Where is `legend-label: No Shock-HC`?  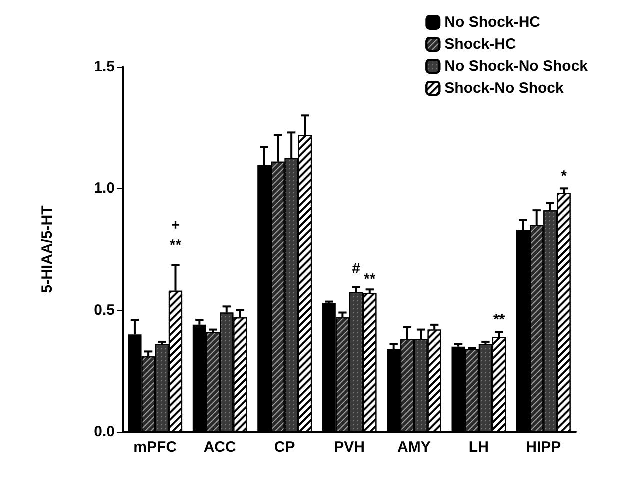 legend-label: No Shock-HC is located at coordinates (492, 22).